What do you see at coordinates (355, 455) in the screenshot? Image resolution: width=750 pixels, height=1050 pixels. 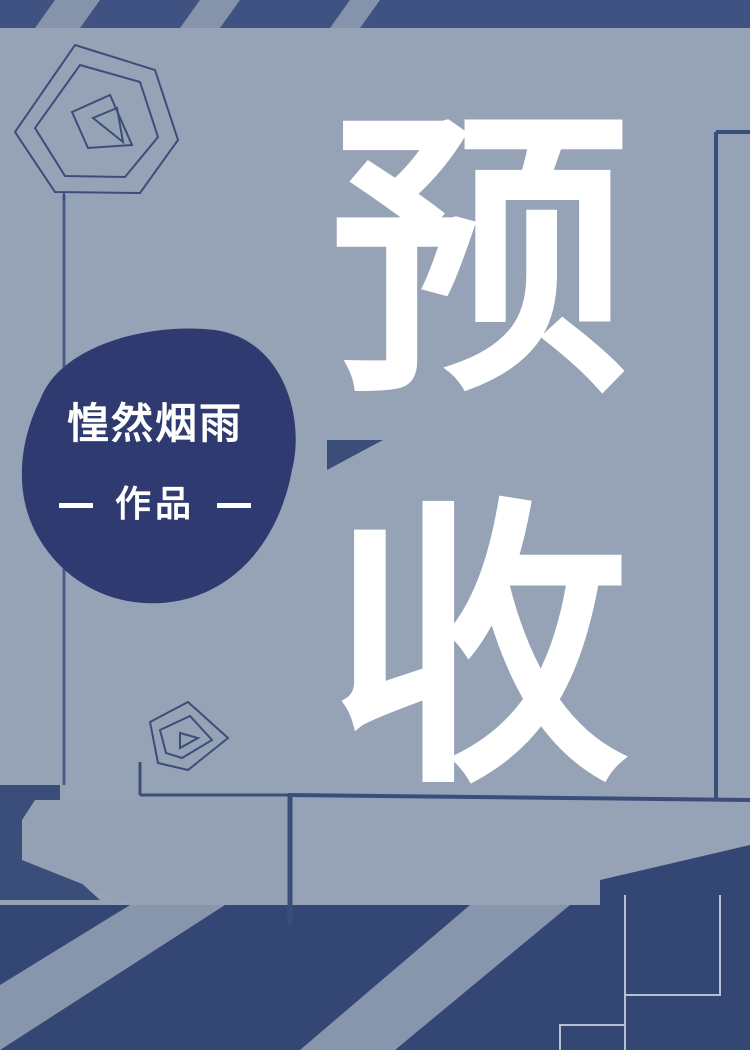 I see `triangle-accent` at bounding box center [355, 455].